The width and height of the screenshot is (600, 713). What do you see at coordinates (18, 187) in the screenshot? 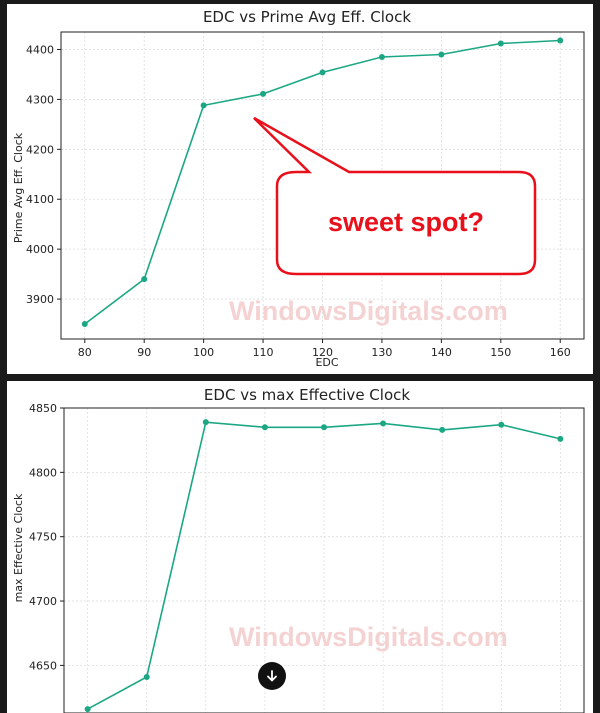
I see `y-axis-label: Prime Avg Eff. Clock` at bounding box center [18, 187].